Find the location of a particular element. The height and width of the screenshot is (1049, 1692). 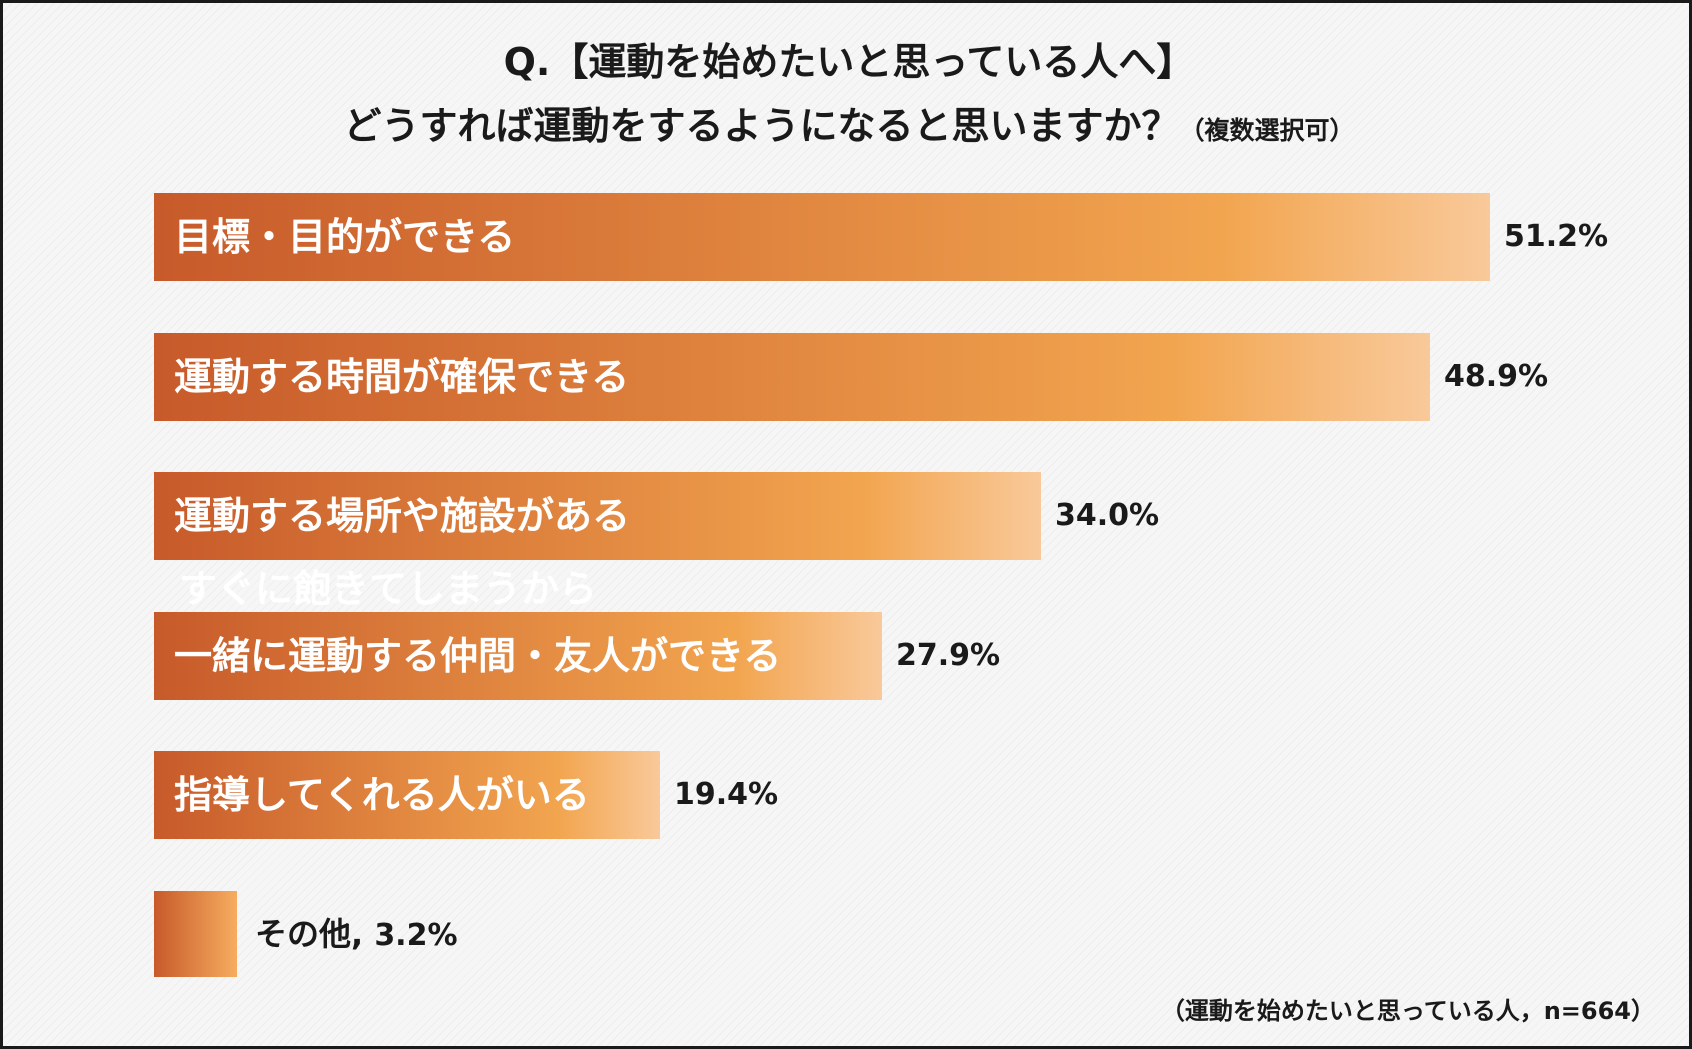

chart-title: Q.【運動を始めたいと思っている人へ】 is located at coordinates (847, 58).